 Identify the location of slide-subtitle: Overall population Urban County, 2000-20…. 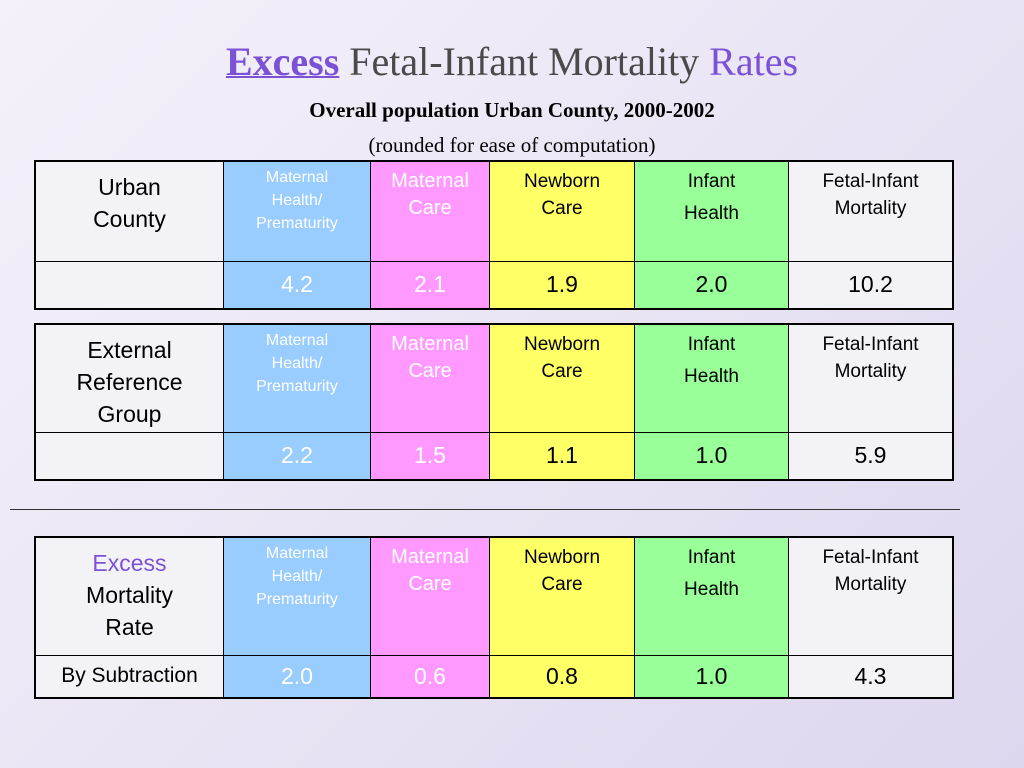
(512, 110).